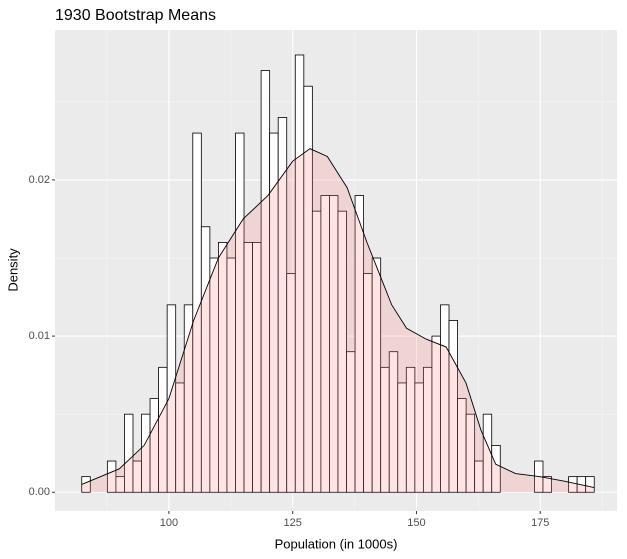 Image resolution: width=627 pixels, height=559 pixels. I want to click on x-tick-label: 100, so click(169, 523).